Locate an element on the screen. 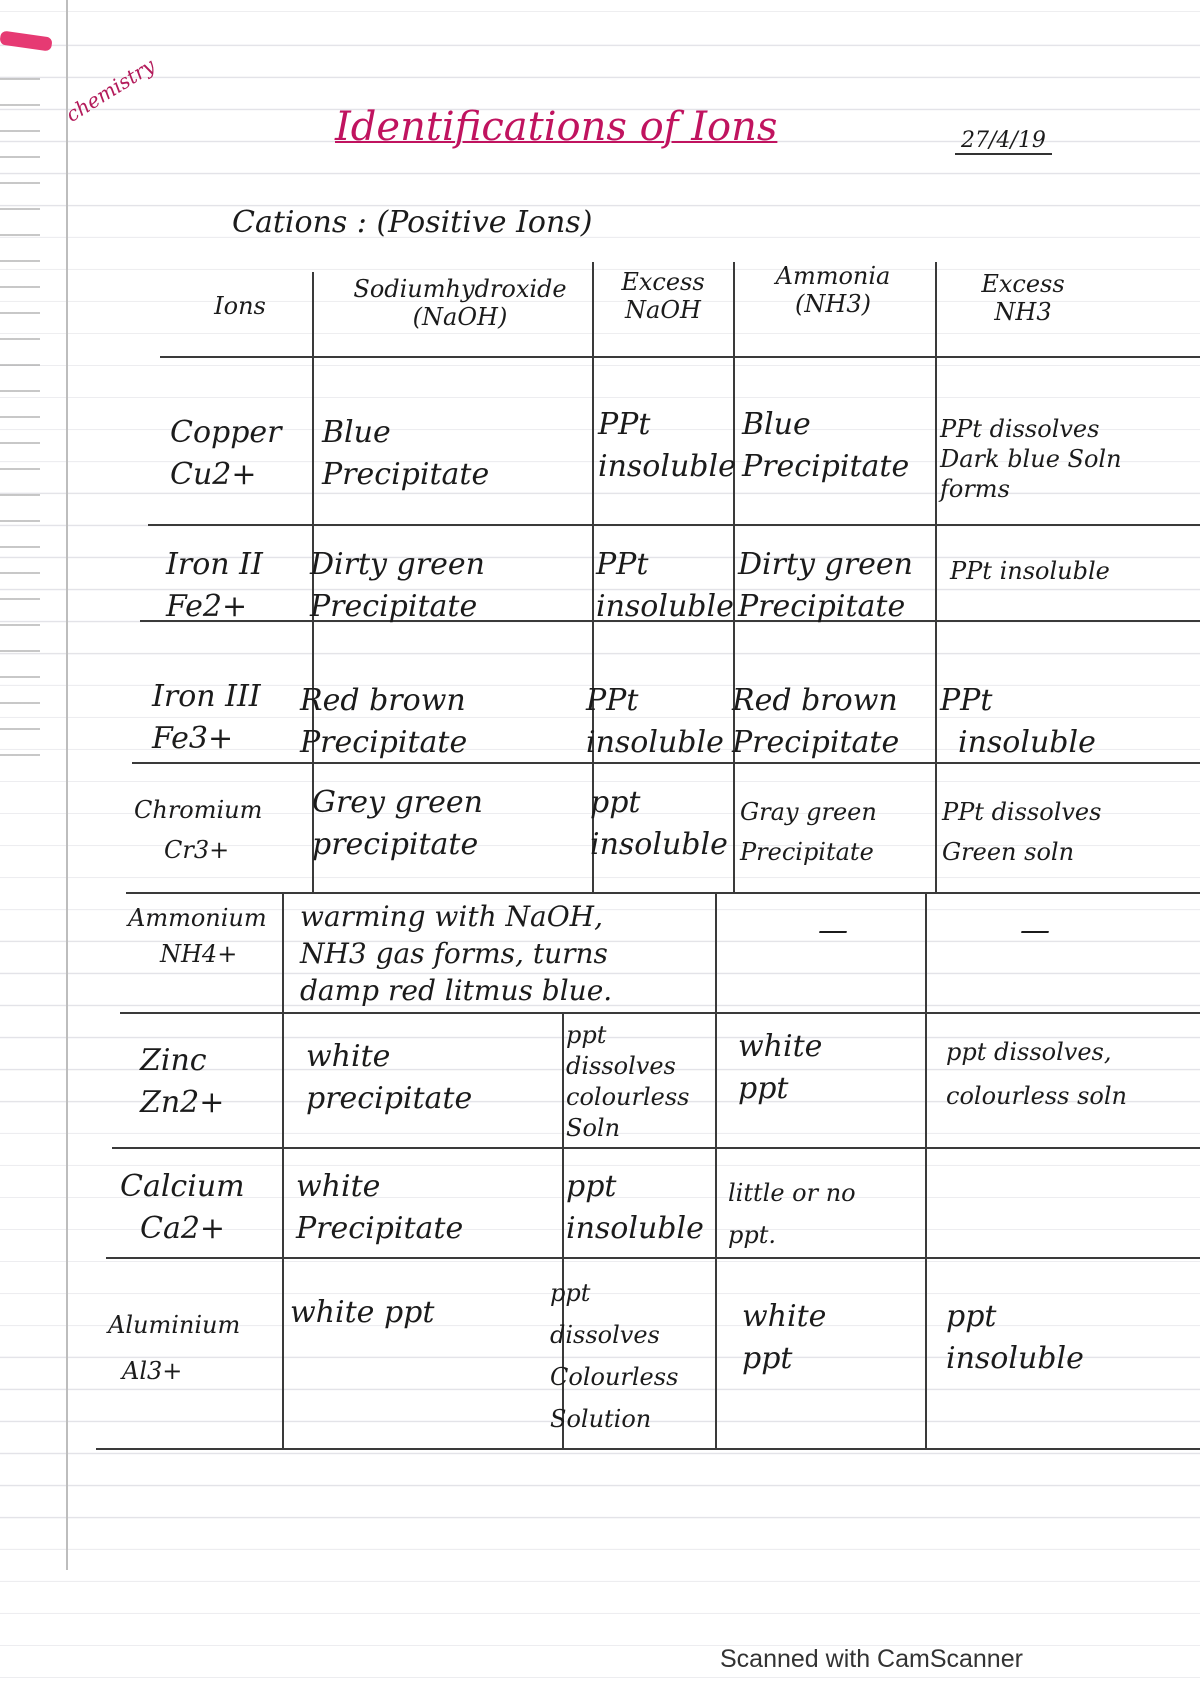  ion-cell: Iron II Fe2+ is located at coordinates (214, 585).